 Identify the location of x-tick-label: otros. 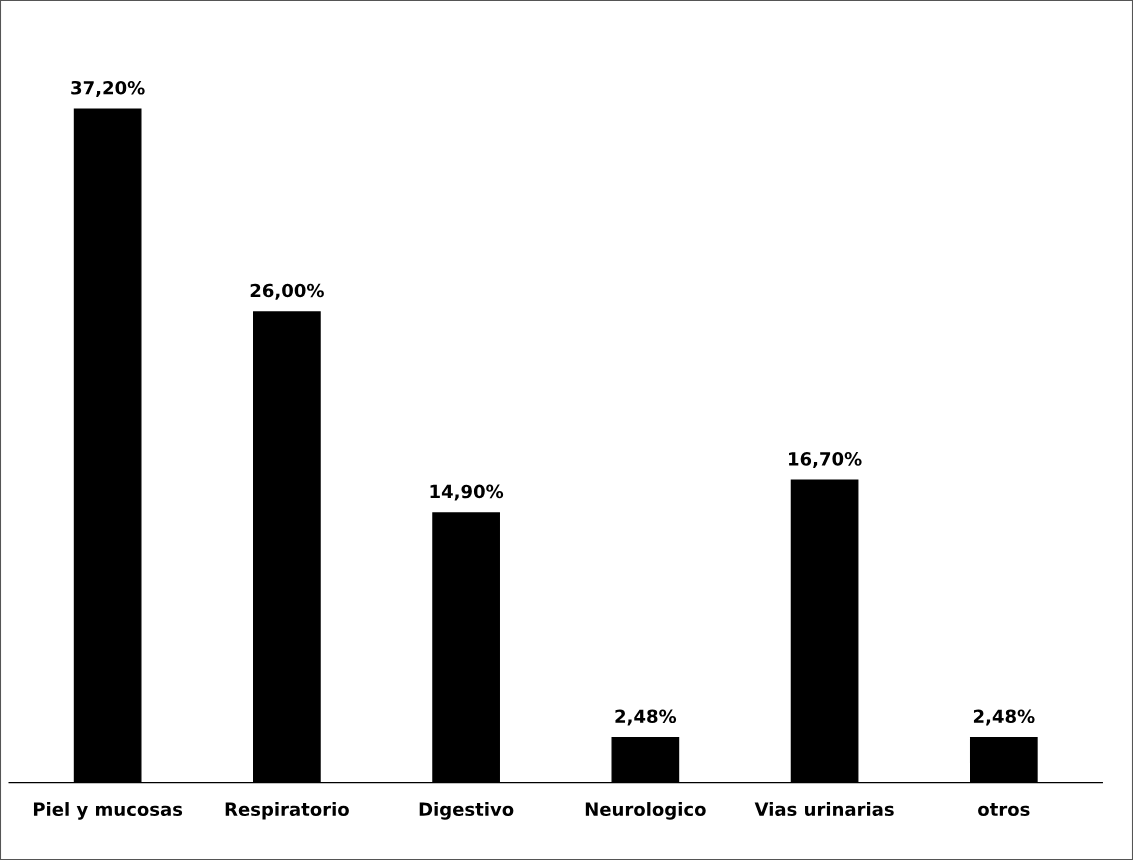
(1004, 810).